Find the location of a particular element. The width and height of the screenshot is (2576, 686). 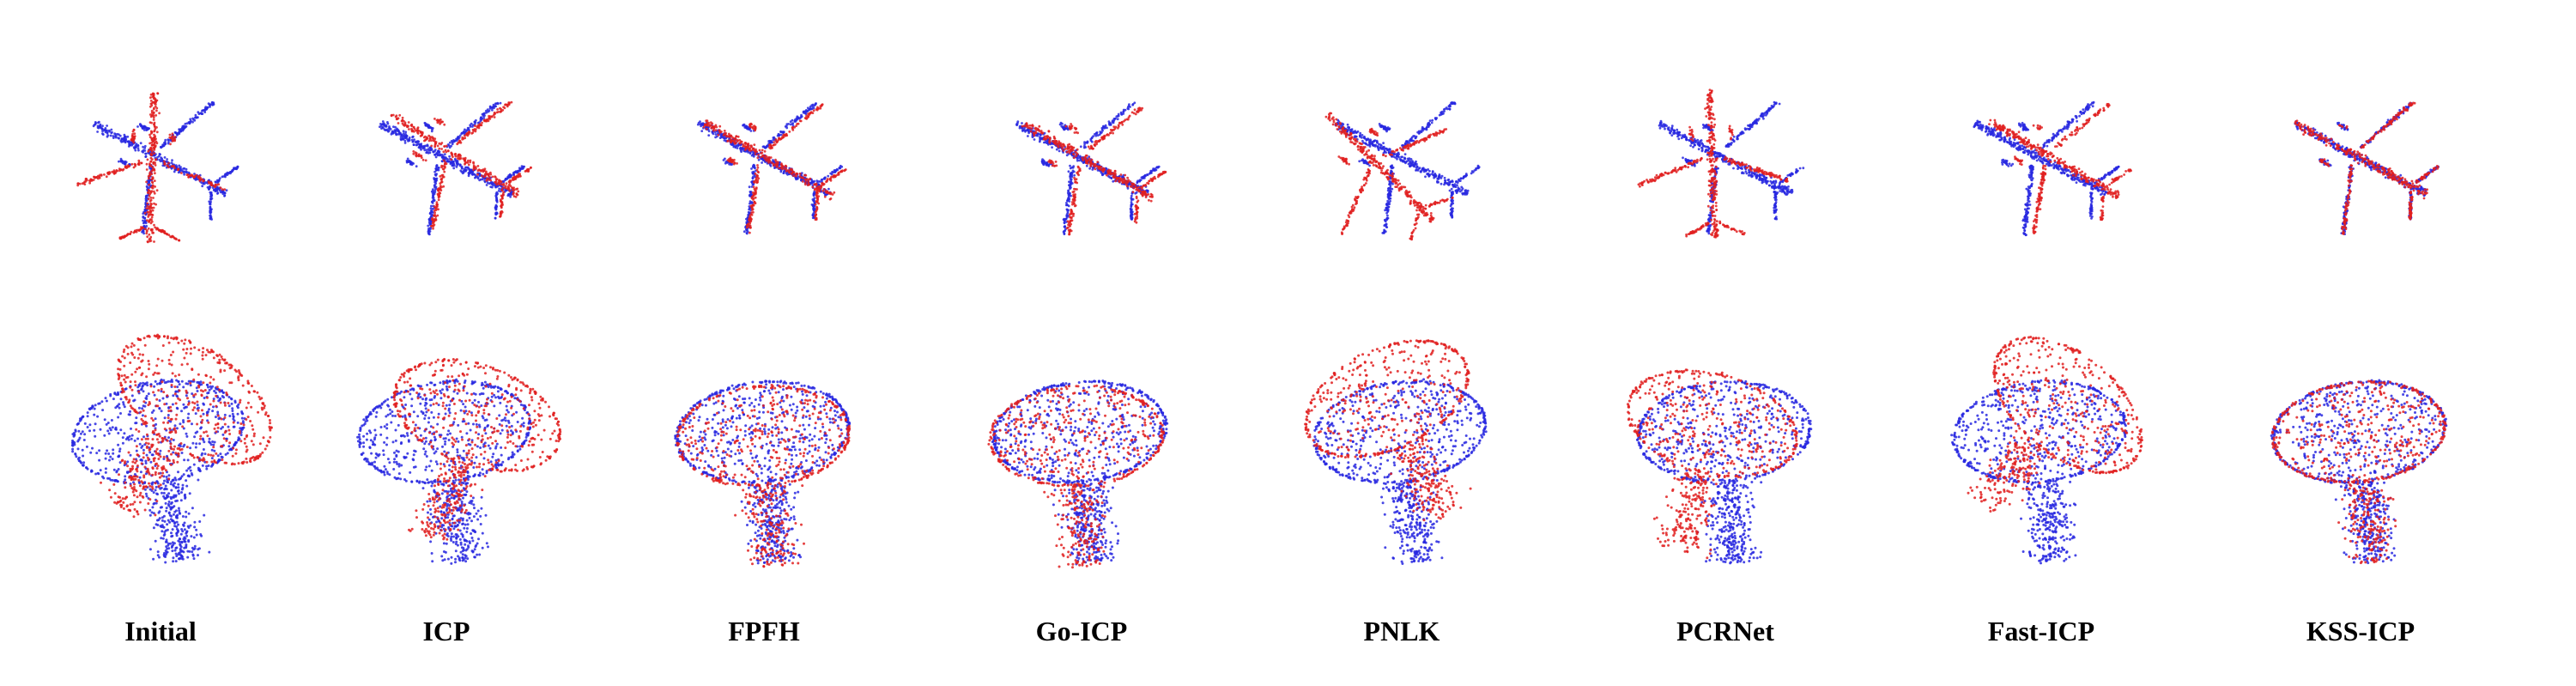

method-label-fast-icp: Fast-ICP is located at coordinates (2041, 631).